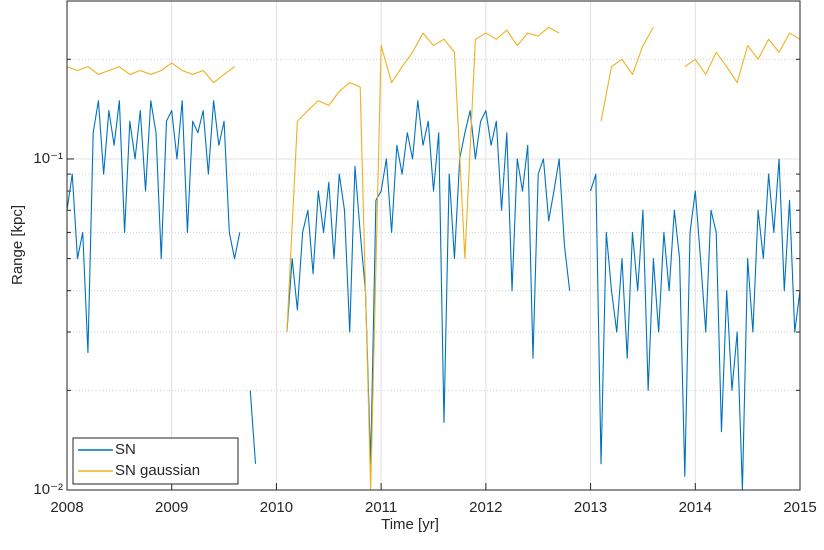  I want to click on legend-label: SN, so click(125, 449).